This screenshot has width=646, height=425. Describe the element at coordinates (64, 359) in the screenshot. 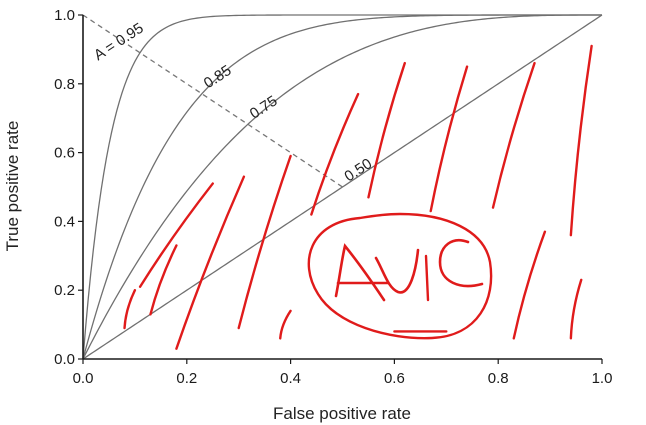

I see `y-tick-label: 0.0` at that location.